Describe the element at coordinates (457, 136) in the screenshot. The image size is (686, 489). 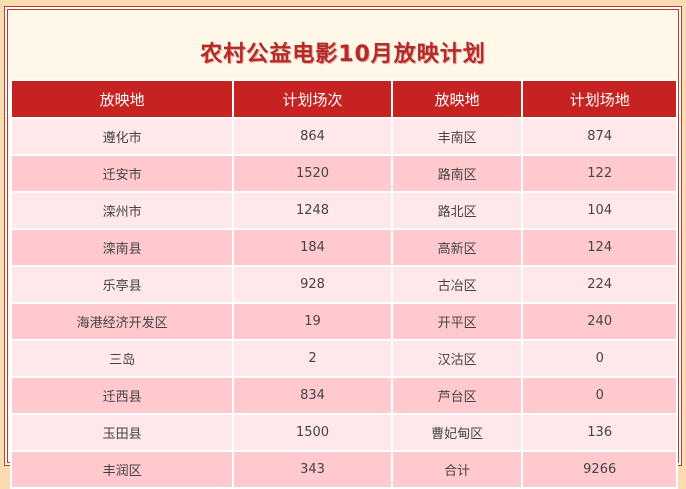
I see `table-cell: 丰南区` at that location.